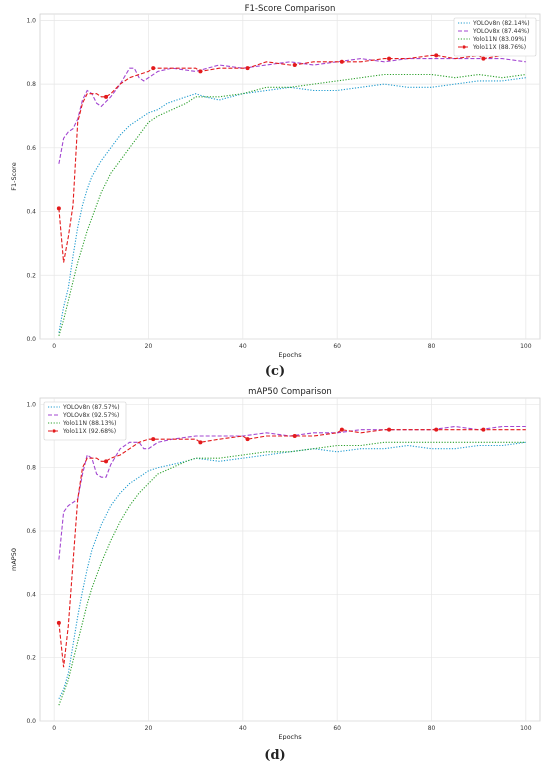  Describe the element at coordinates (14, 176) in the screenshot. I see `y-axis-label: F1-Score` at that location.